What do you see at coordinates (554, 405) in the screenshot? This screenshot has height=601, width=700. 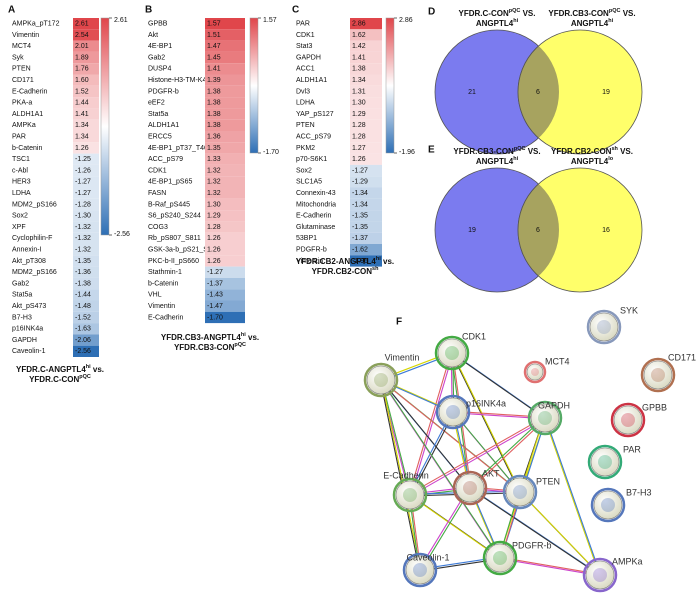 I see `node-label: GAPDH` at bounding box center [554, 405].